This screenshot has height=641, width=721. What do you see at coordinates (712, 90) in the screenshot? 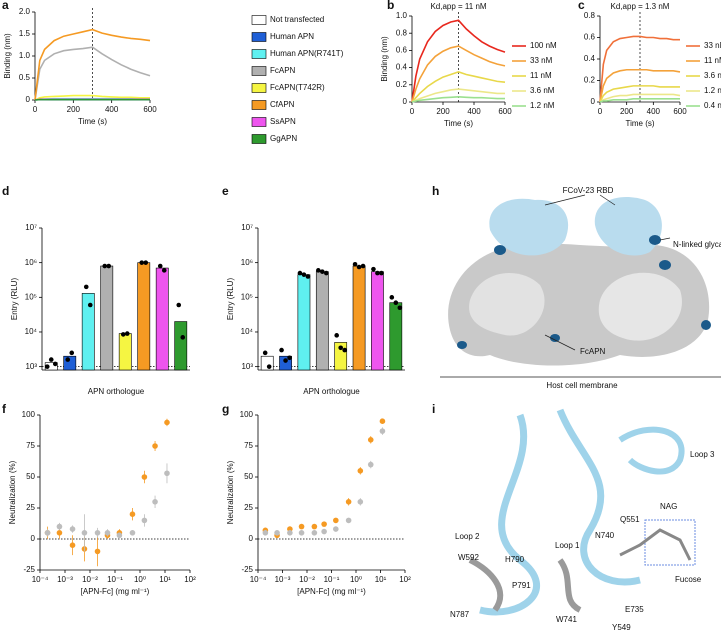
I see `legend-label: 1.2 nM` at bounding box center [712, 90].